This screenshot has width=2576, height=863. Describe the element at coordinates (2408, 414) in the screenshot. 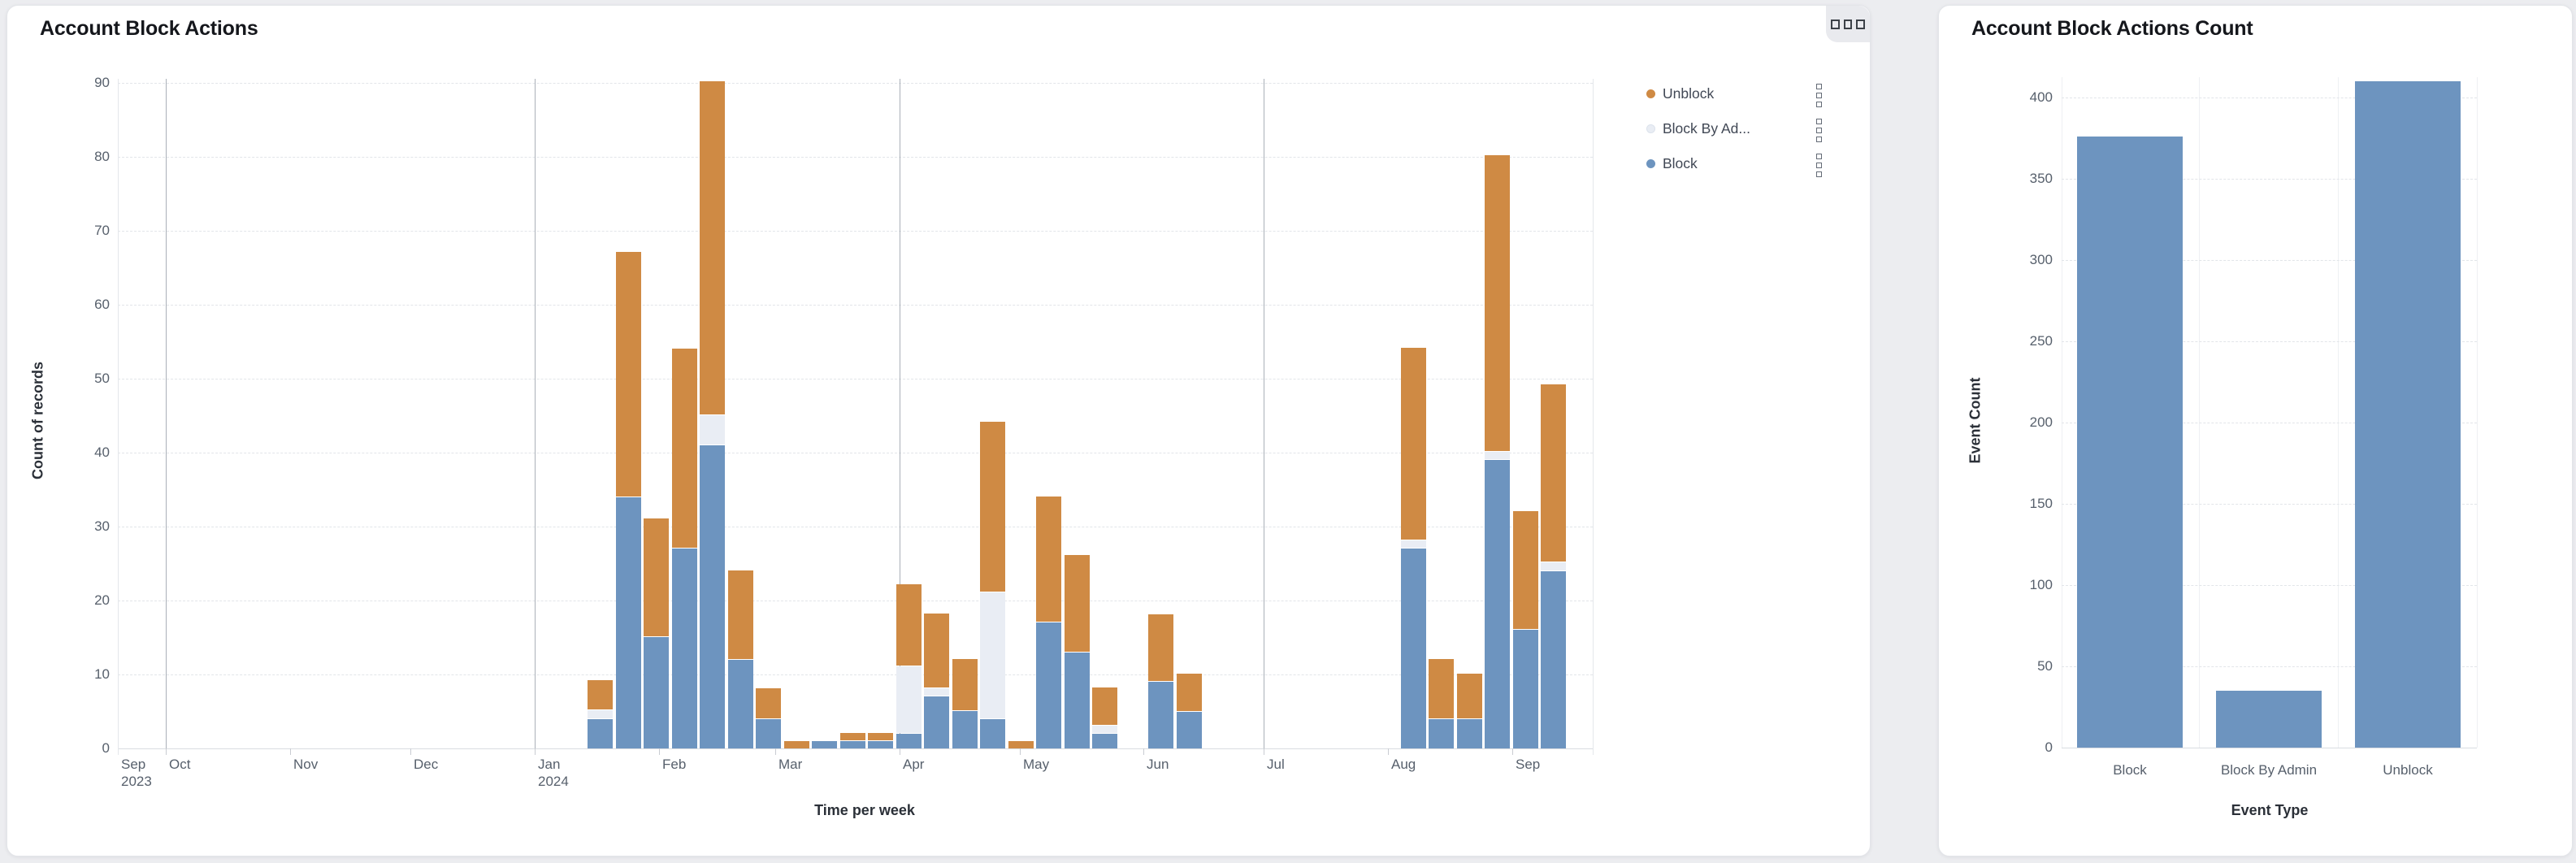

I see `bar-unblock` at that location.